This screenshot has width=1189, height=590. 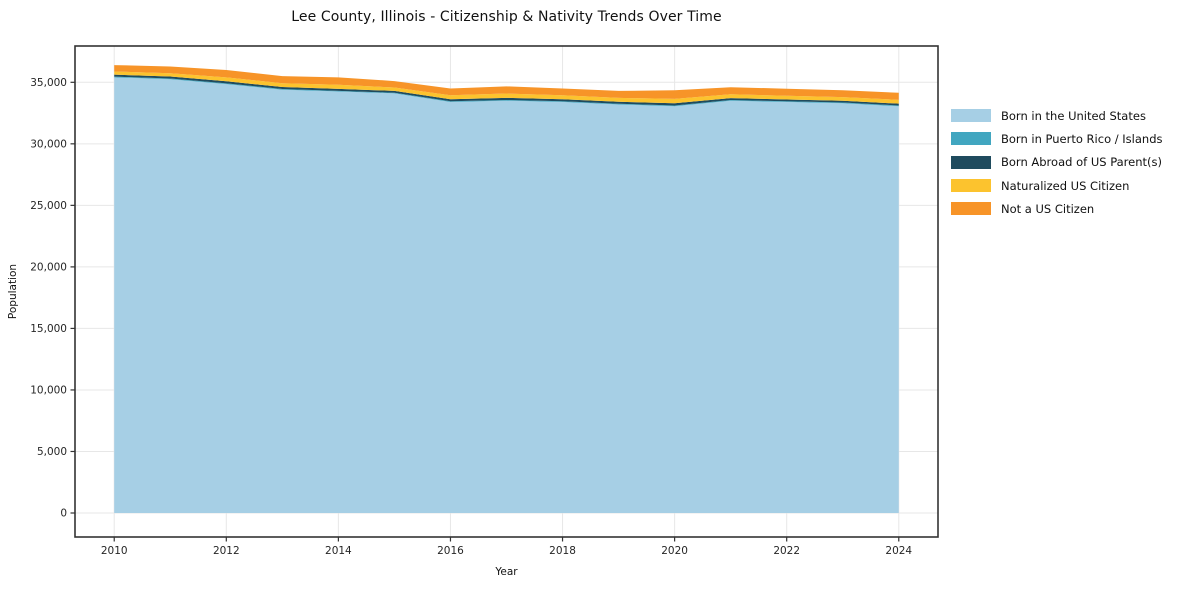 I want to click on x-tick-label: 2010, so click(x=114, y=551).